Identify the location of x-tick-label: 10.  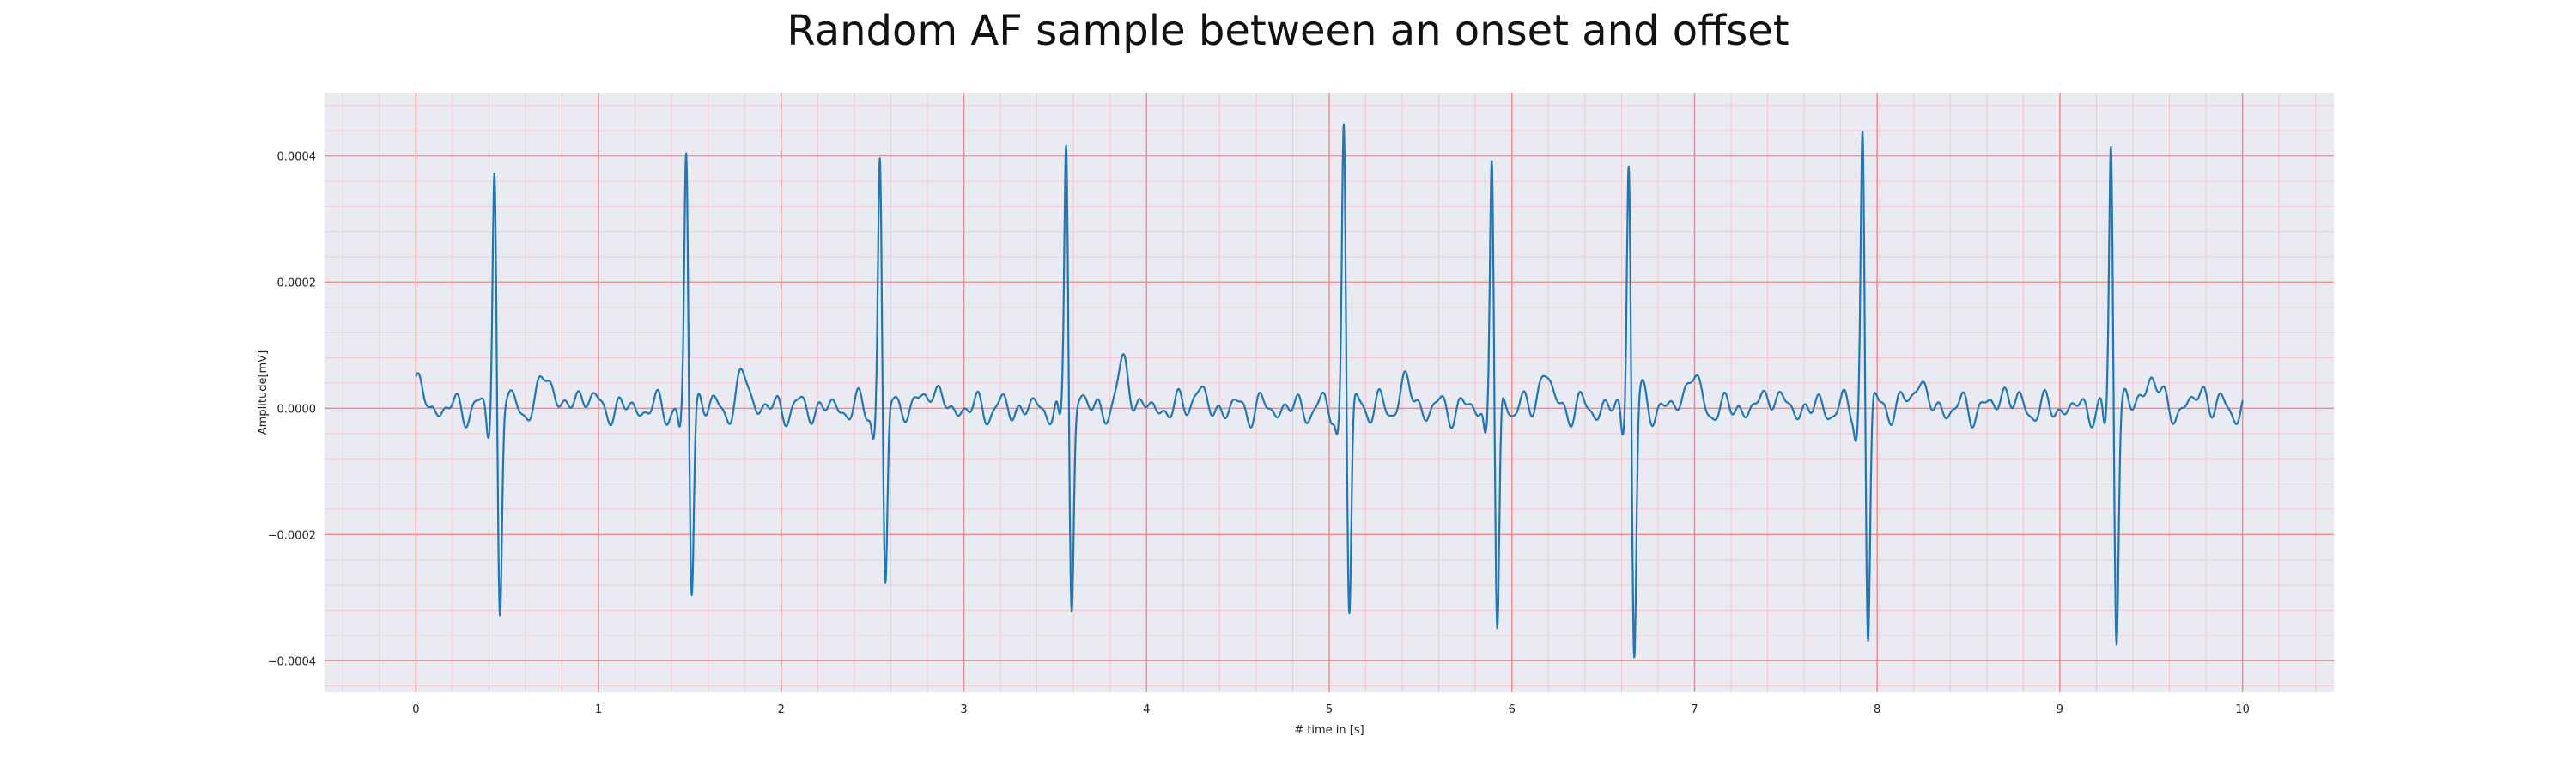
(2243, 709).